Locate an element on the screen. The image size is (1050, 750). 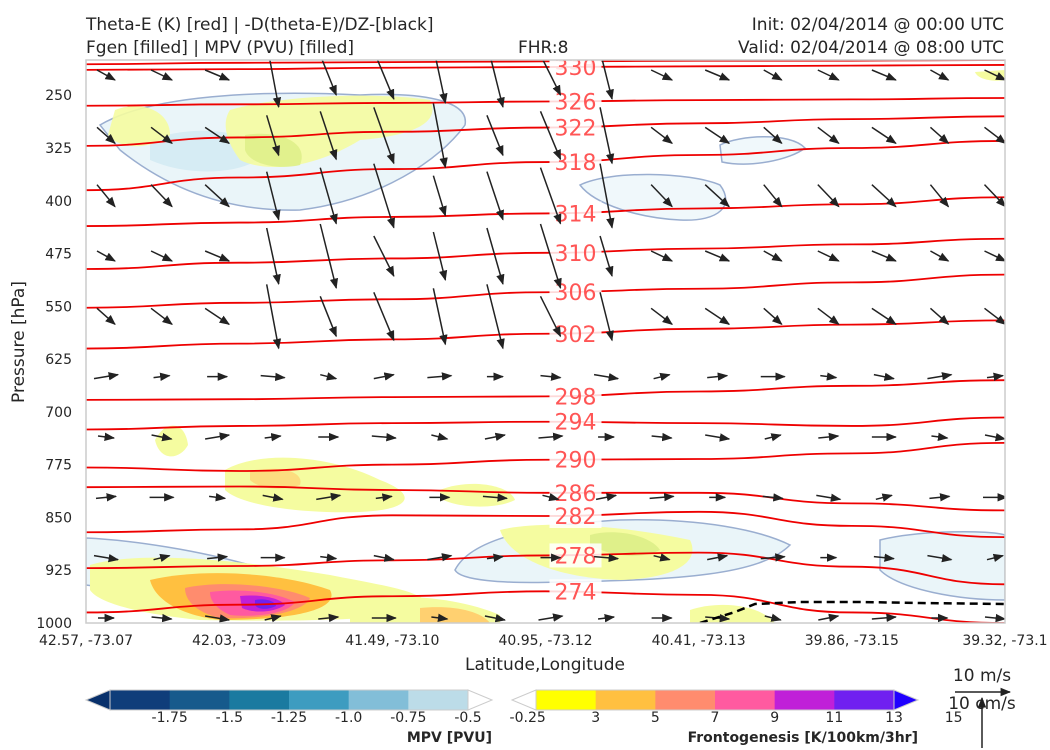
colorbar-tick: -1.75 is located at coordinates (170, 718).